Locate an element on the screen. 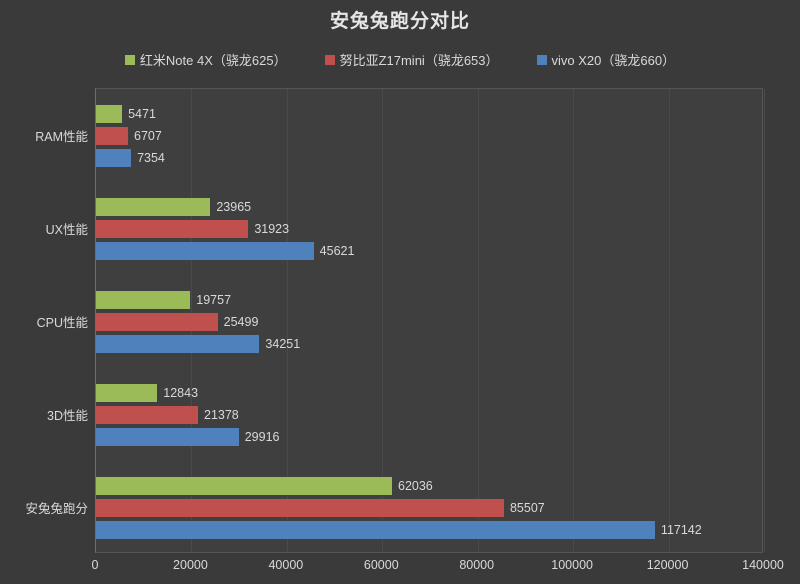 The image size is (800, 584). bar-value-label: 85507 is located at coordinates (527, 507).